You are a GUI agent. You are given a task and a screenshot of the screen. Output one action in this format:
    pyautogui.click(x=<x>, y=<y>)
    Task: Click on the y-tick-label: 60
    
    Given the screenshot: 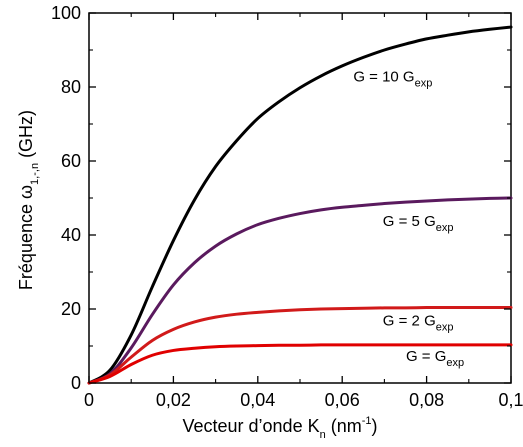 What is the action you would take?
    pyautogui.click(x=71, y=161)
    